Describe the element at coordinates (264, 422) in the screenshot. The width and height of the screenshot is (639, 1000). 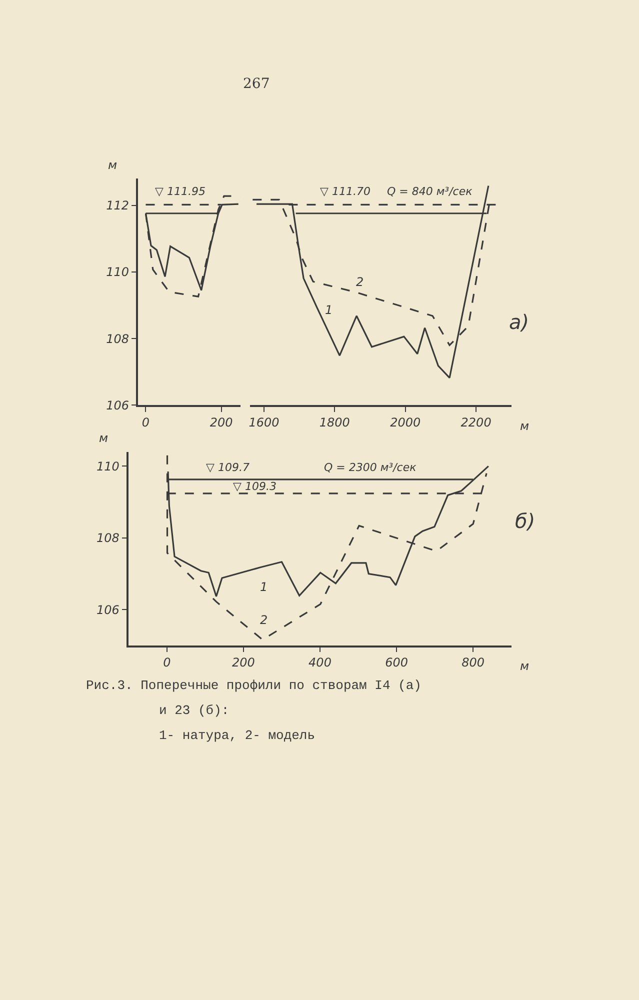
I see `x-tick-label: 1600` at that location.